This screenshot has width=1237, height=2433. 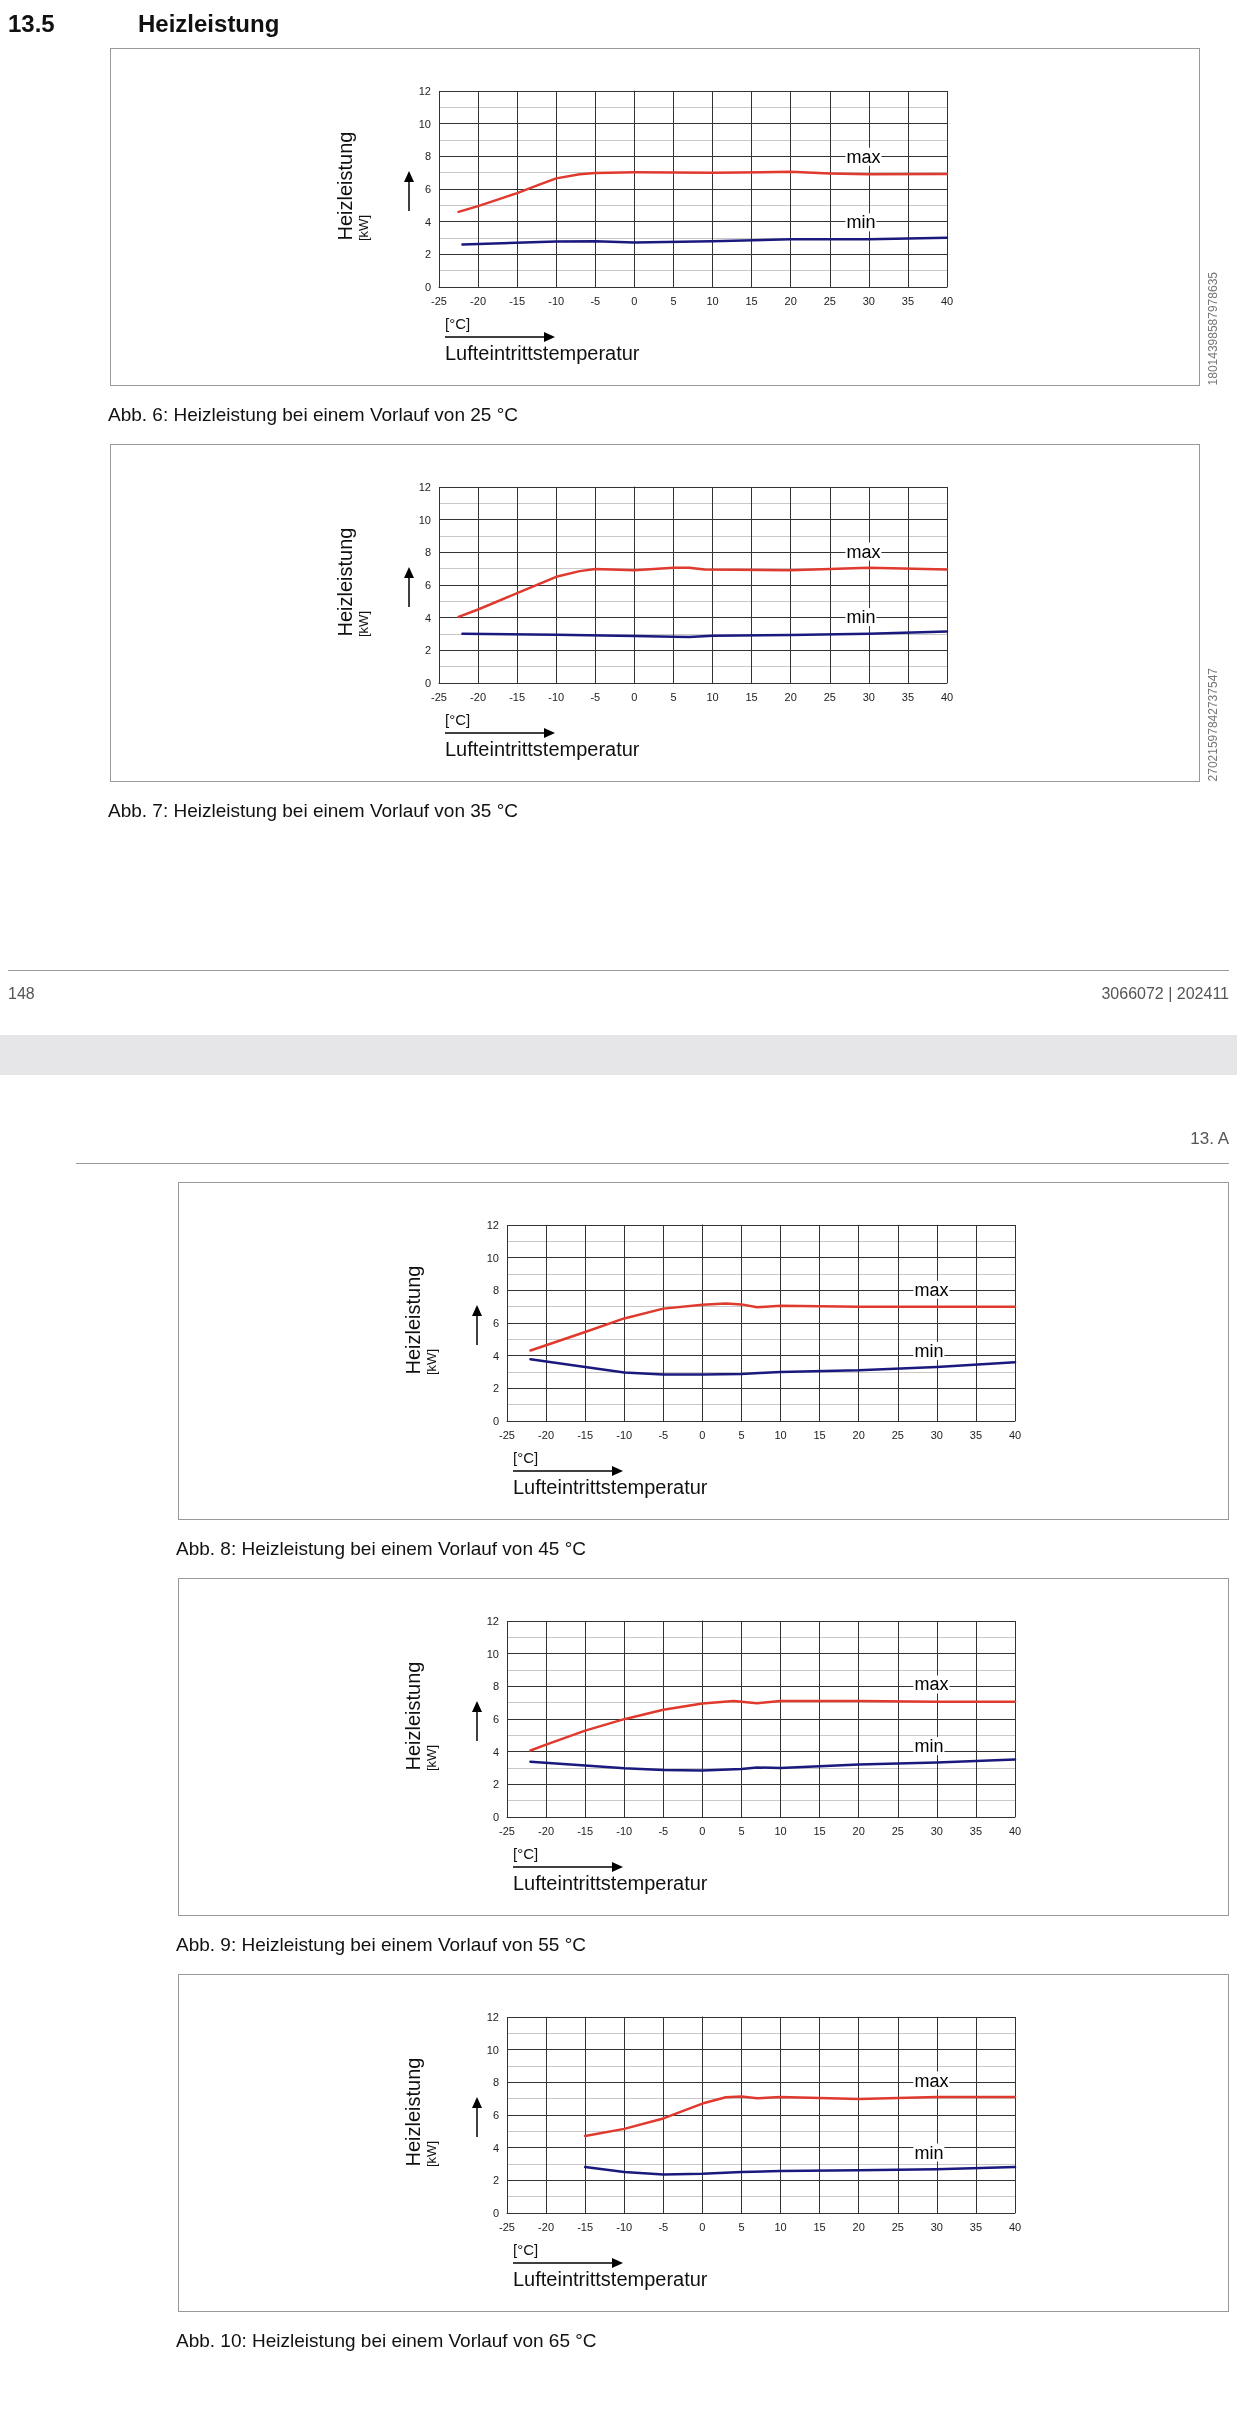 I want to click on text: 3066072 | 202411, so click(x=1165, y=994).